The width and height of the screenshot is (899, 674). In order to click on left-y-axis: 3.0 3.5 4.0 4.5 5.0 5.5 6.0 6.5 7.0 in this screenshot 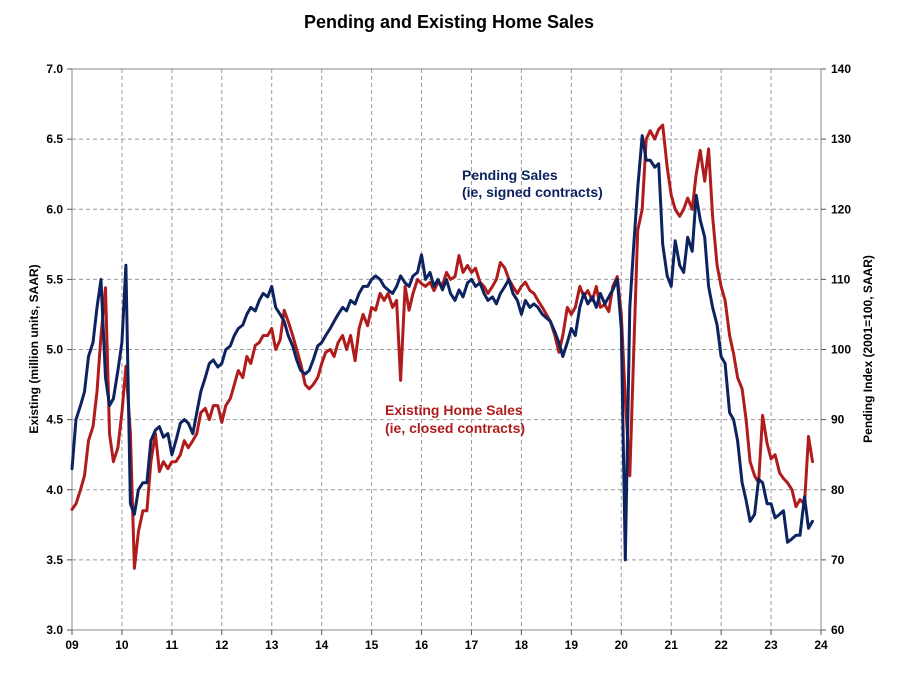, I will do `click(59, 349)`.